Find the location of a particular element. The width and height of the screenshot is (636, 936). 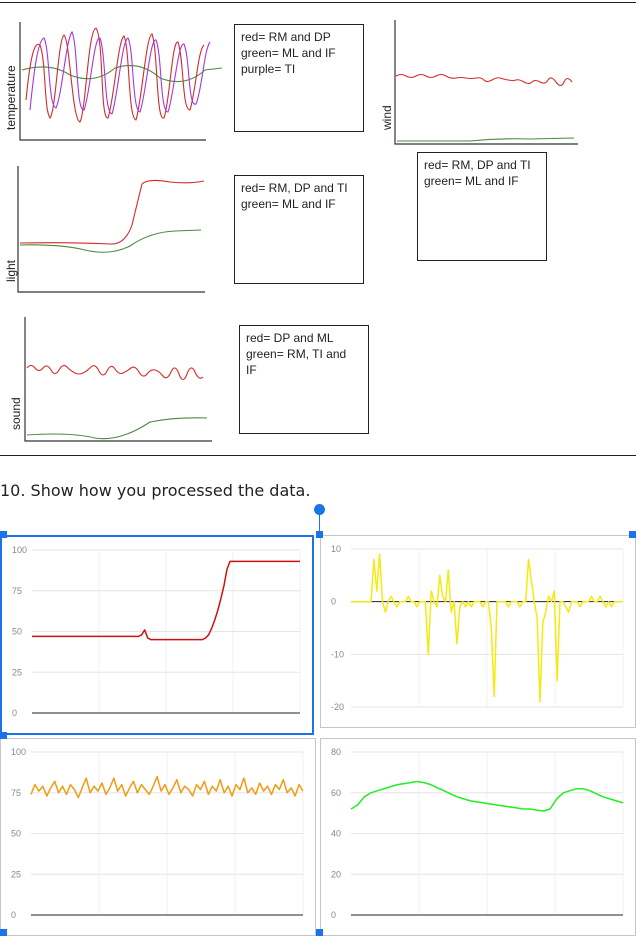

sound-sketch: sound is located at coordinates (110, 379).